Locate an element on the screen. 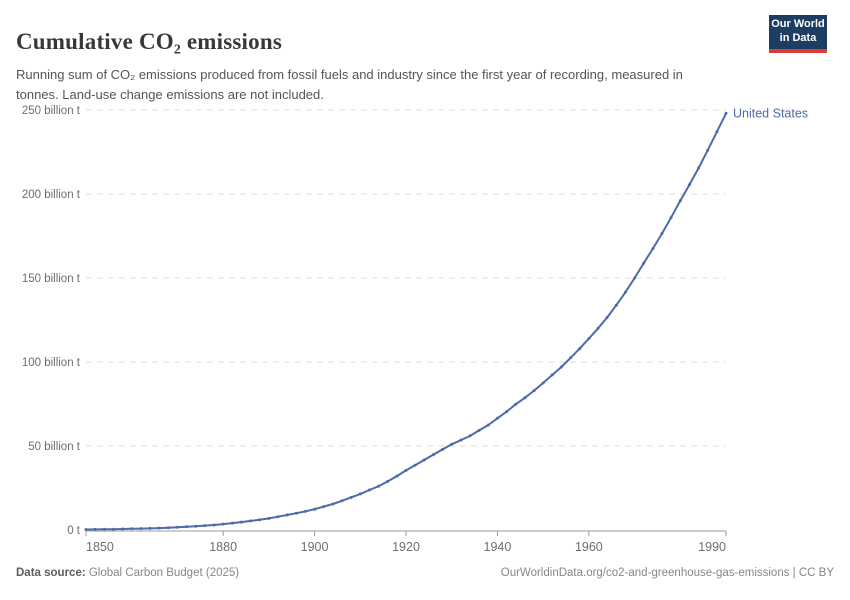  data-point-1924 is located at coordinates (424, 460).